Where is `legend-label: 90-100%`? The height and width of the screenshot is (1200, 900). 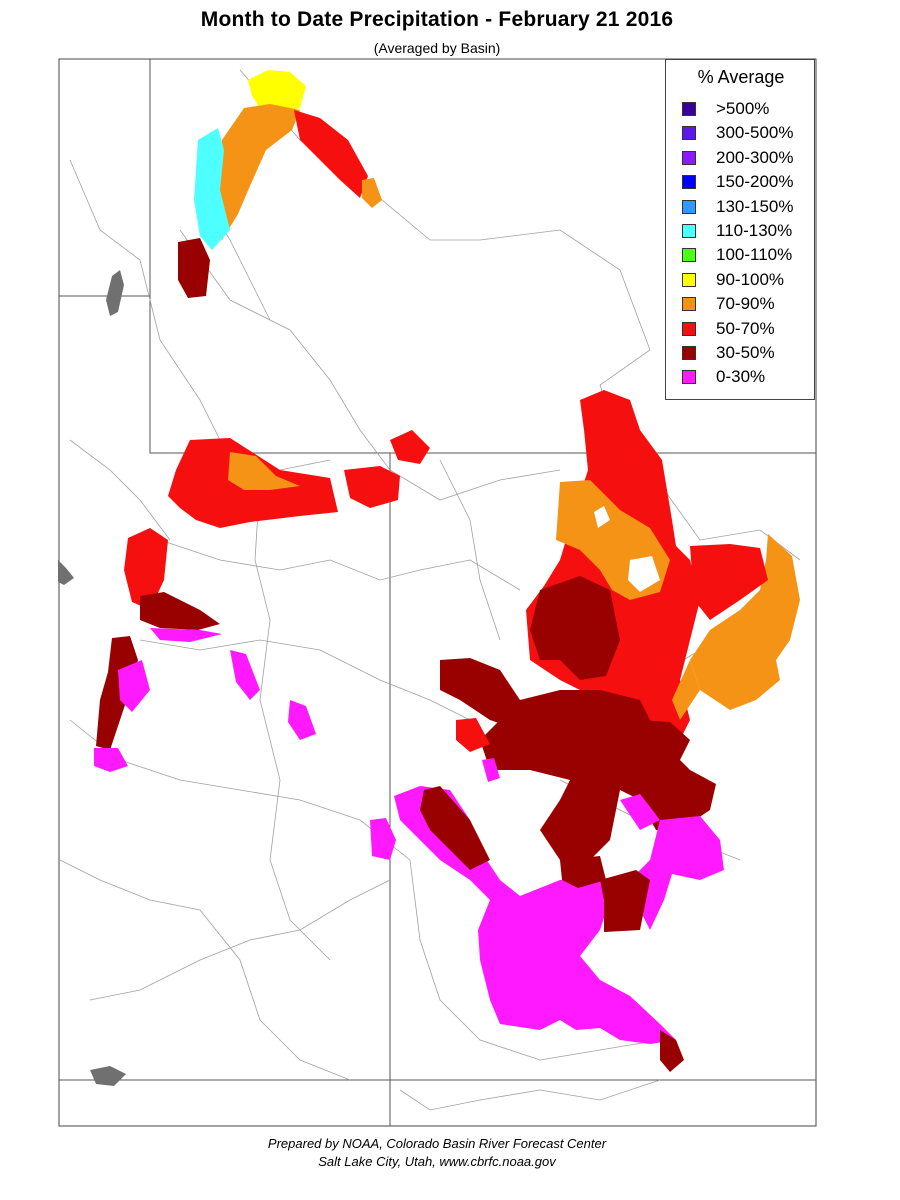 legend-label: 90-100% is located at coordinates (750, 279).